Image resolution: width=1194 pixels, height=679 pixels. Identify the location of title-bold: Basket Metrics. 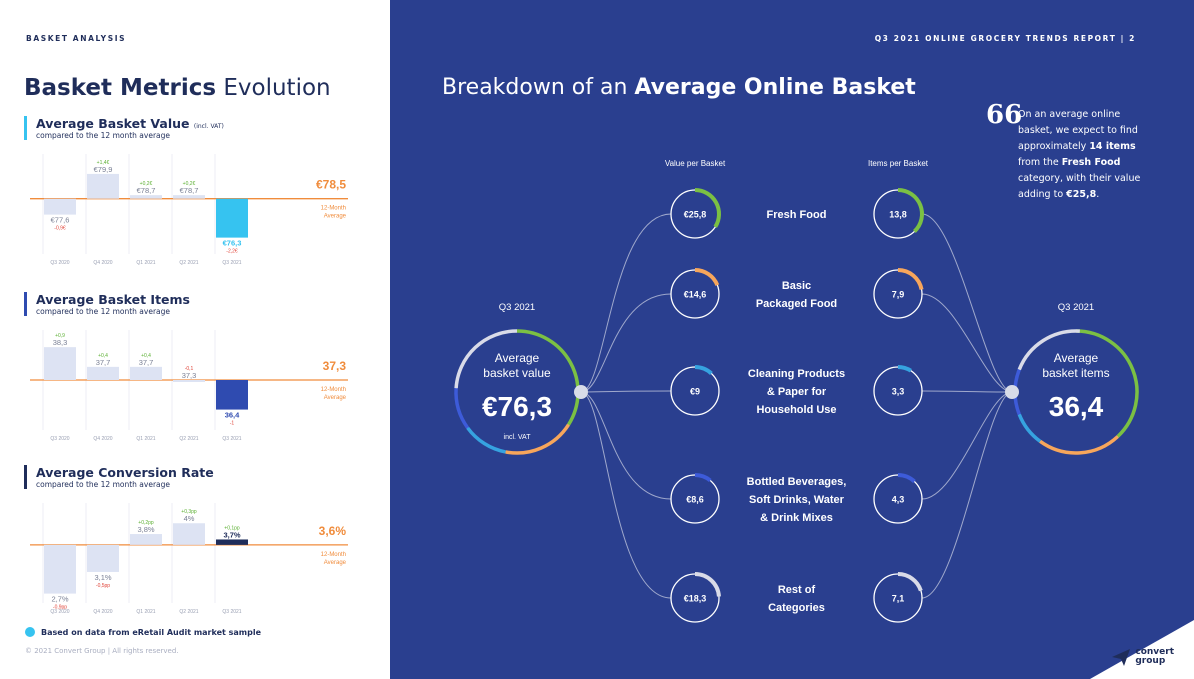
(120, 88).